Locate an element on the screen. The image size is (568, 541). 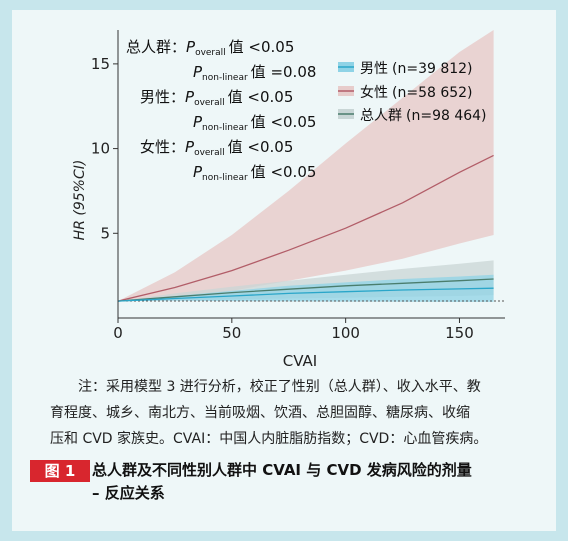
note-line-3: 压和 CVD 家族史。CVAI：中国人内脏脂肪指数；CVD：心血管疾病。 is located at coordinates (269, 439).